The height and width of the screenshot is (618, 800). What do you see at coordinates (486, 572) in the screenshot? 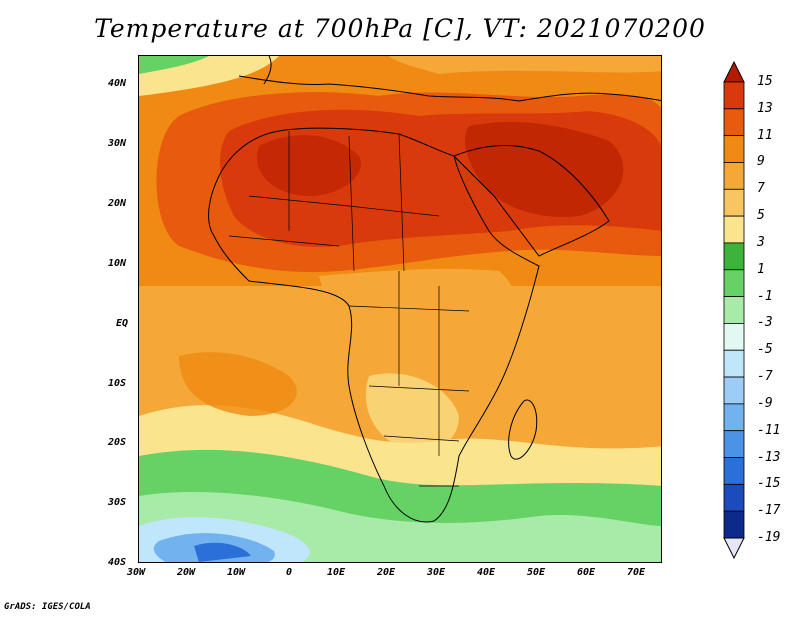
I see `lon-label: 40E` at bounding box center [486, 572].